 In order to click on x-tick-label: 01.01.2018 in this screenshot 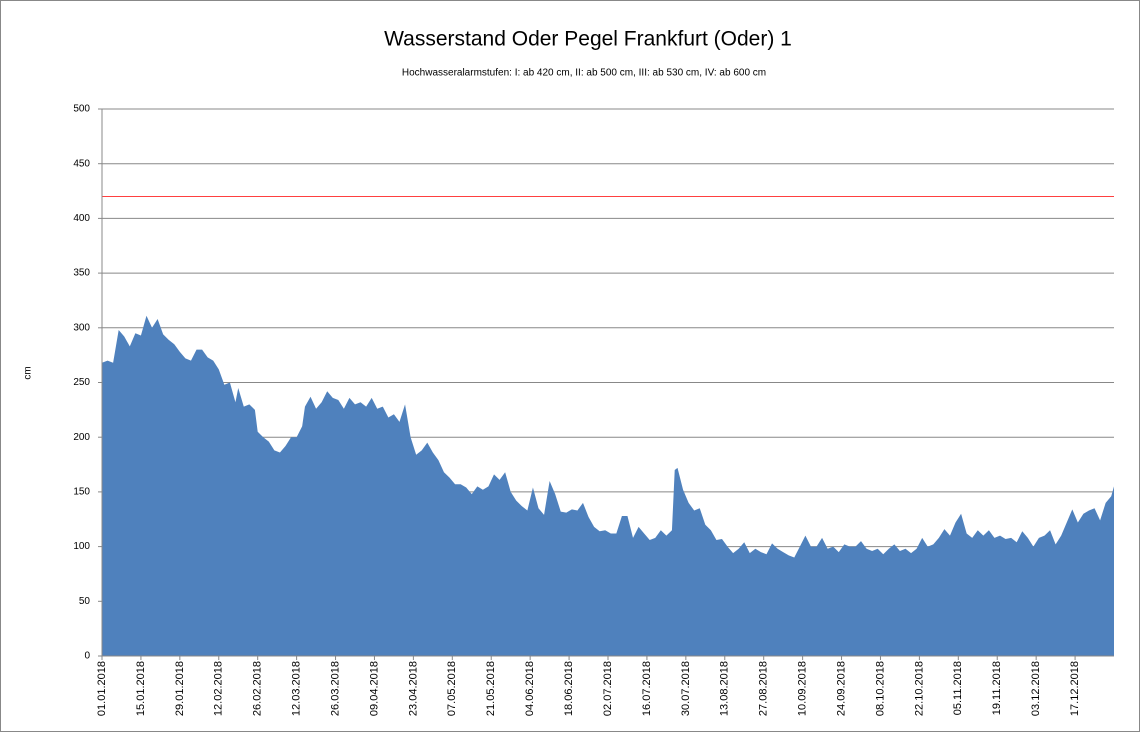, I will do `click(102, 688)`.